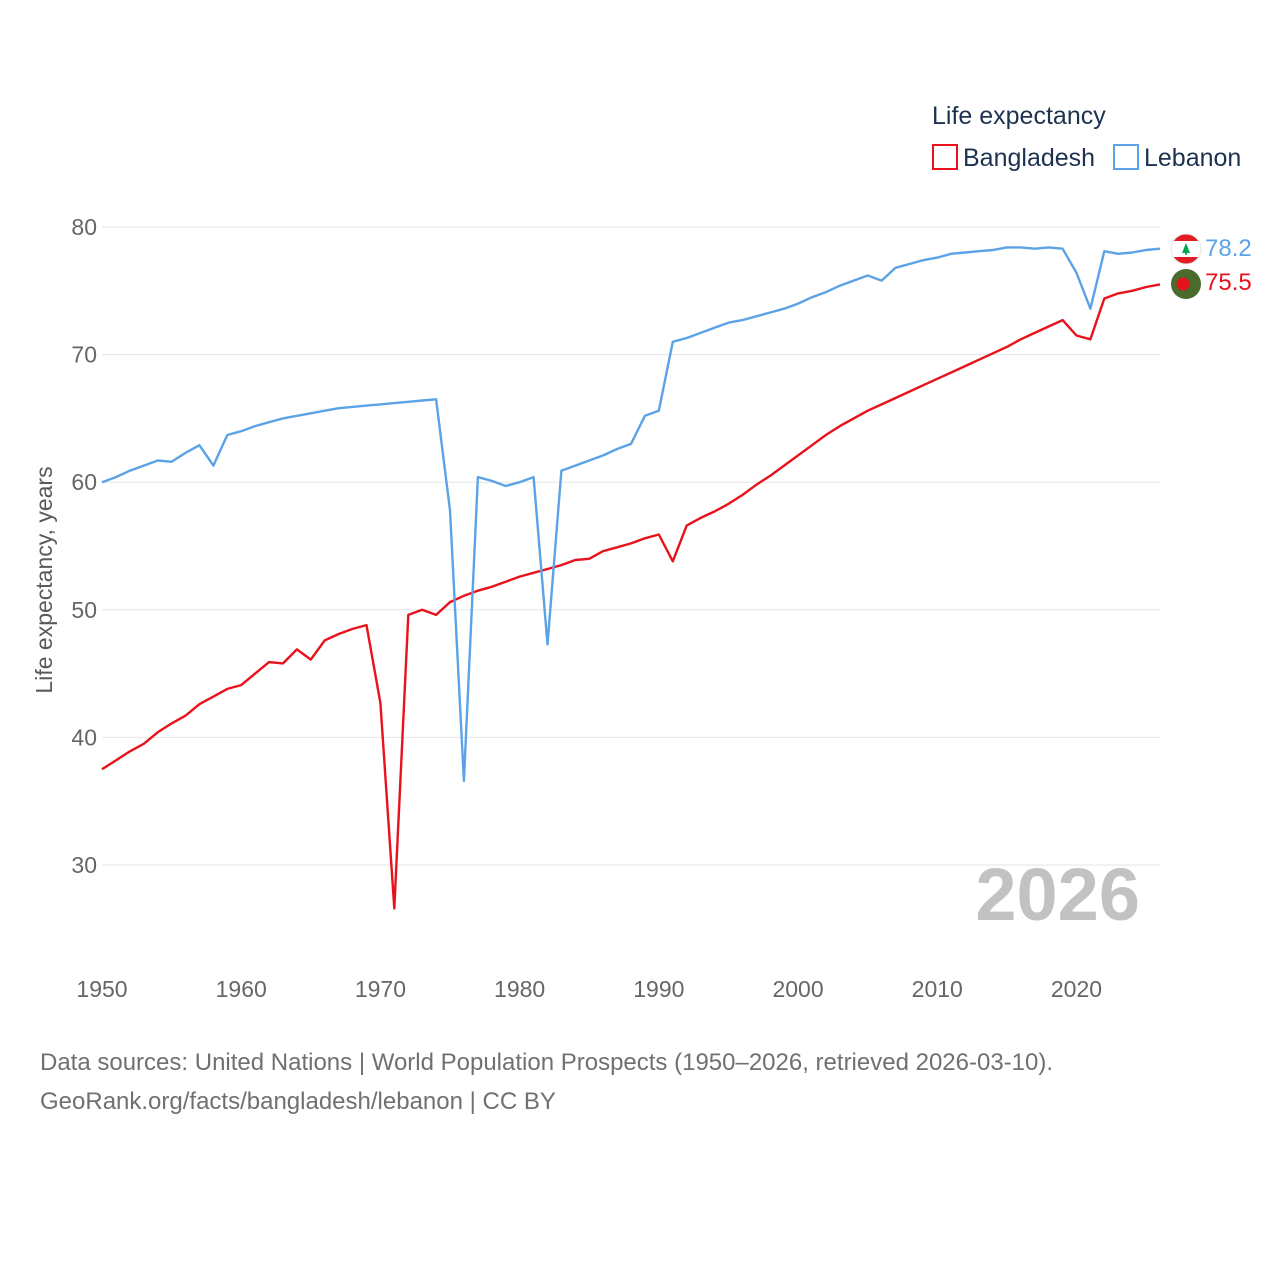 This screenshot has height=1280, width=1280. Describe the element at coordinates (84, 865) in the screenshot. I see `y-tick-label: 30` at that location.